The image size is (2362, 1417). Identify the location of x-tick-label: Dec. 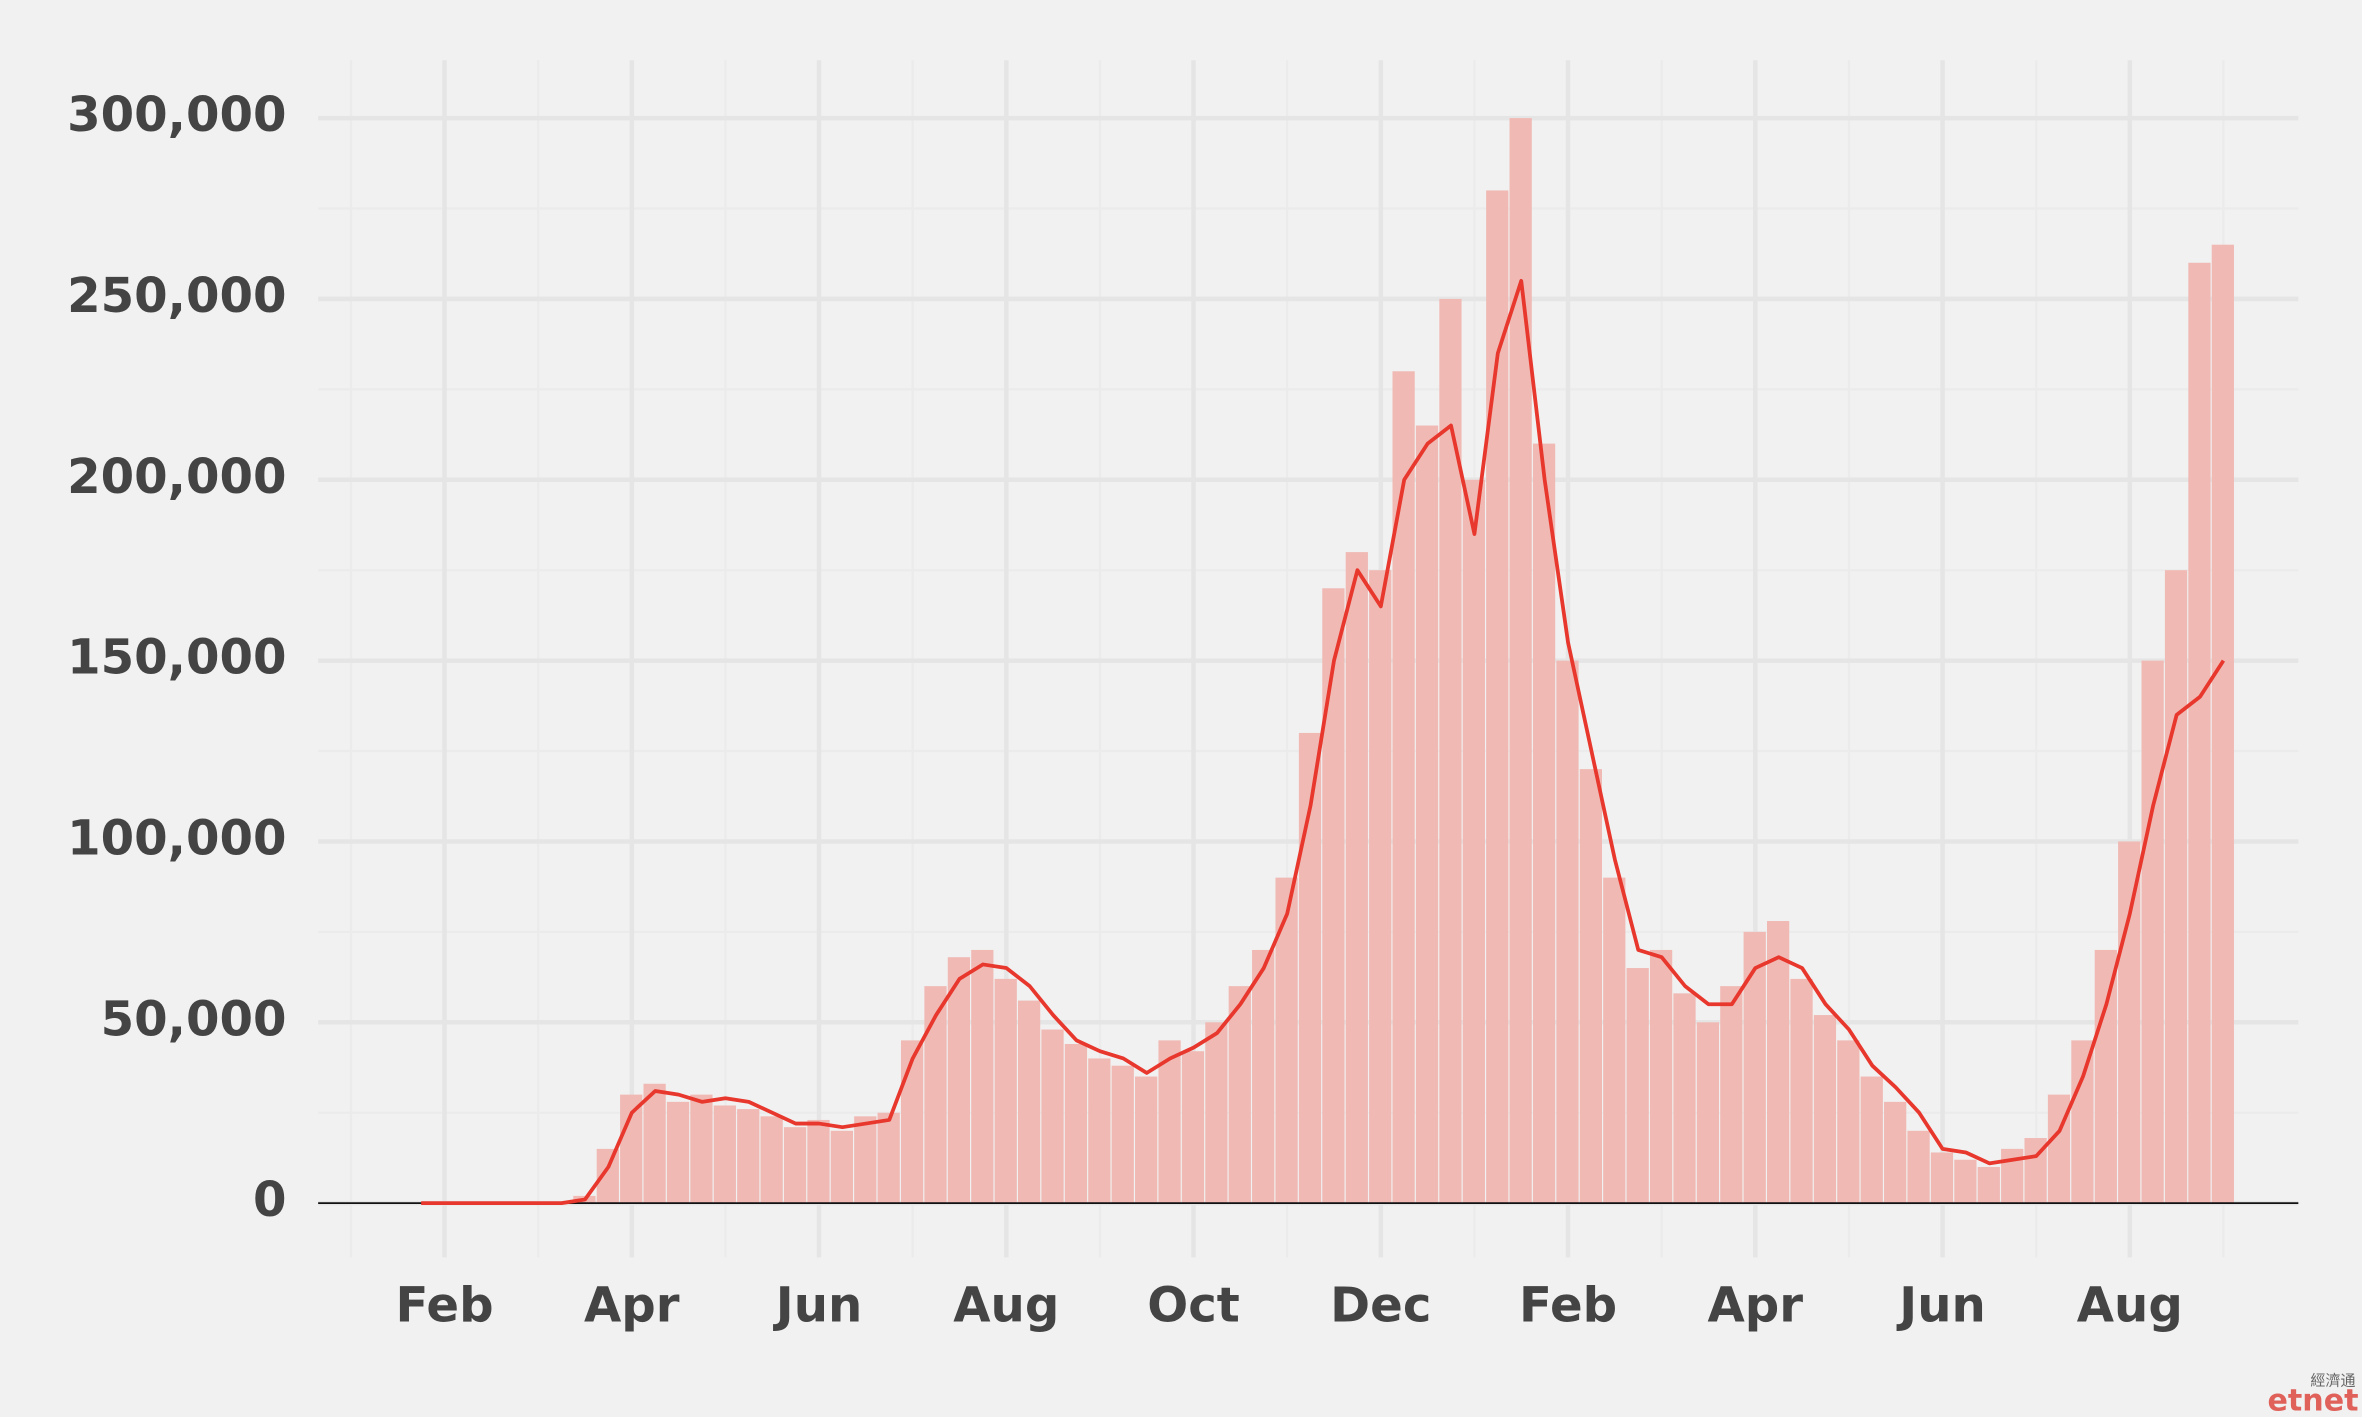
(1380, 1306).